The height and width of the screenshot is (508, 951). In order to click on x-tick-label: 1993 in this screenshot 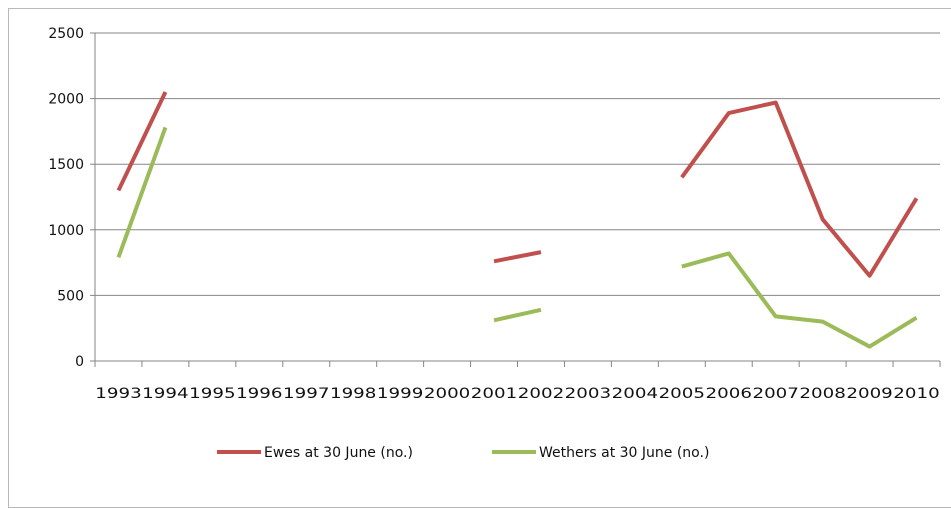, I will do `click(118, 394)`.